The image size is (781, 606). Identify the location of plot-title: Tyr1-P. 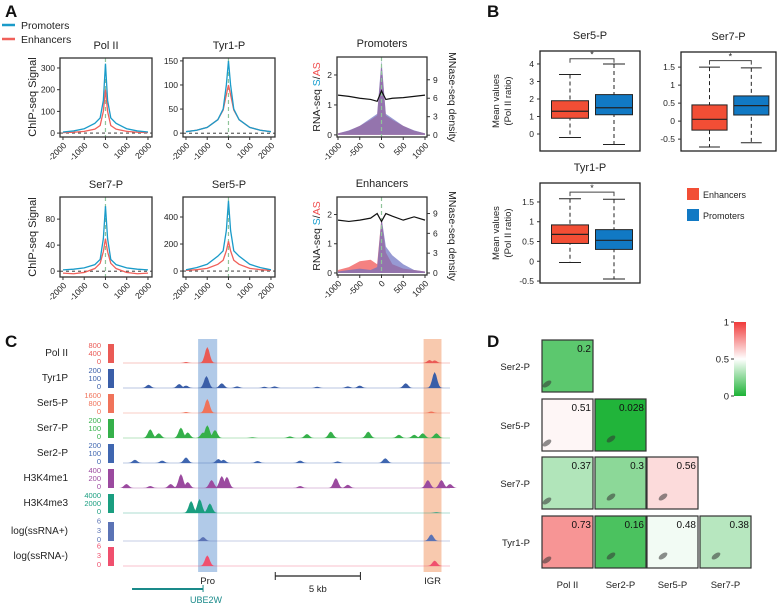
(229, 46).